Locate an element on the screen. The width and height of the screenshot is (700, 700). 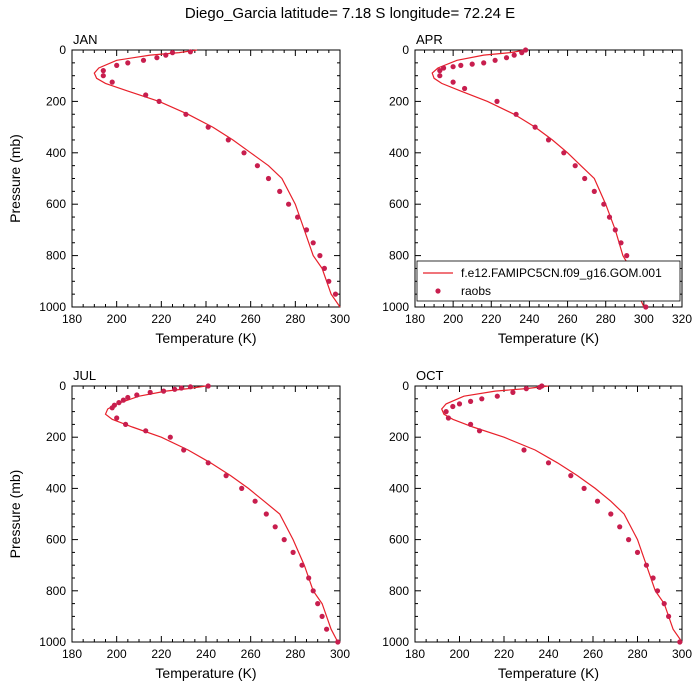
y-tick-label: 200 is located at coordinates (56, 101).